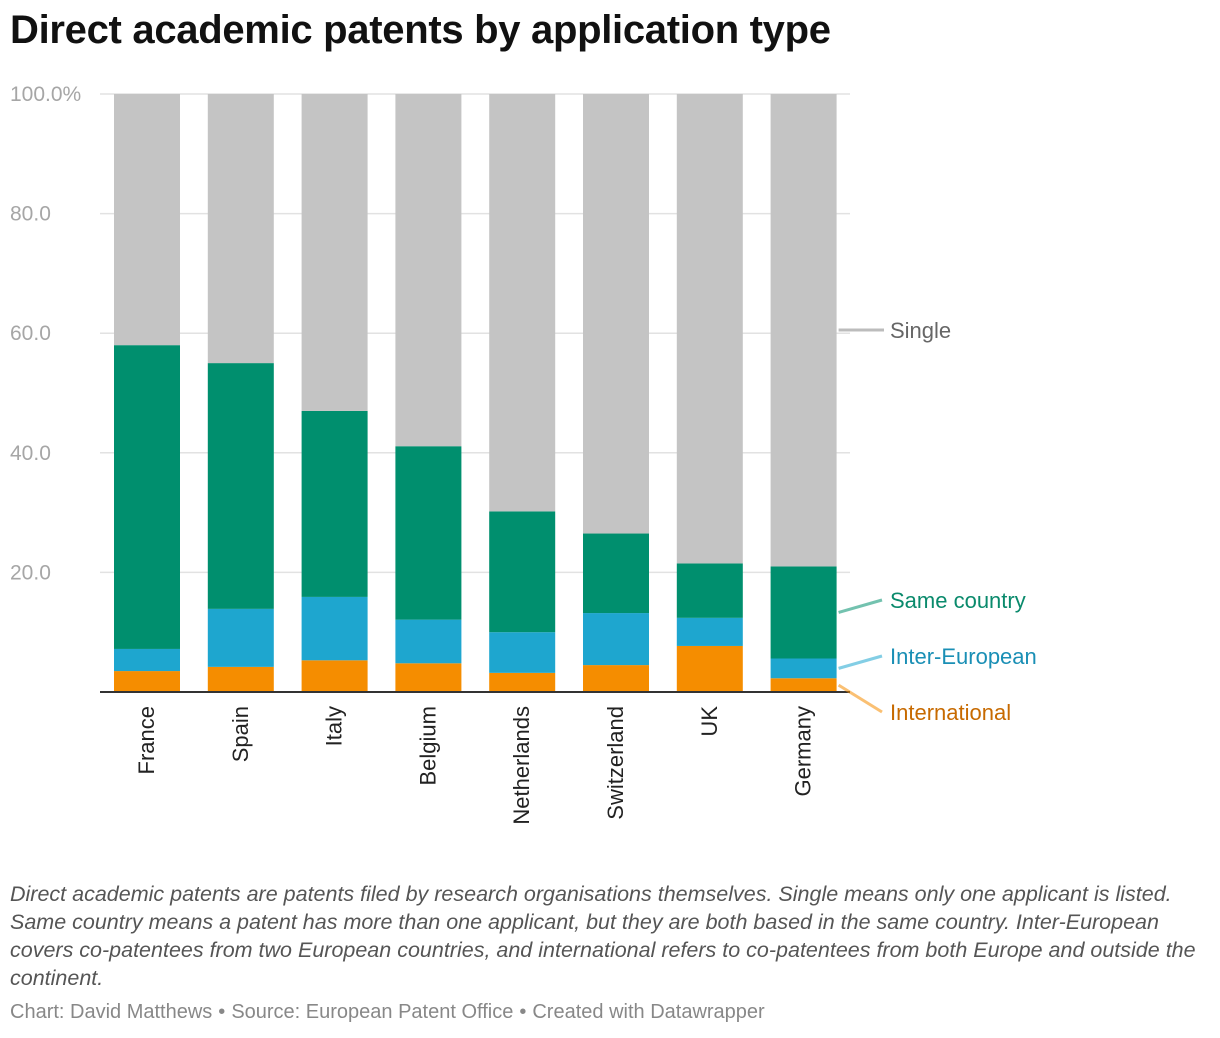 The width and height of the screenshot is (1220, 1038). Describe the element at coordinates (615, 763) in the screenshot. I see `x-tick-label: Switzerland` at that location.